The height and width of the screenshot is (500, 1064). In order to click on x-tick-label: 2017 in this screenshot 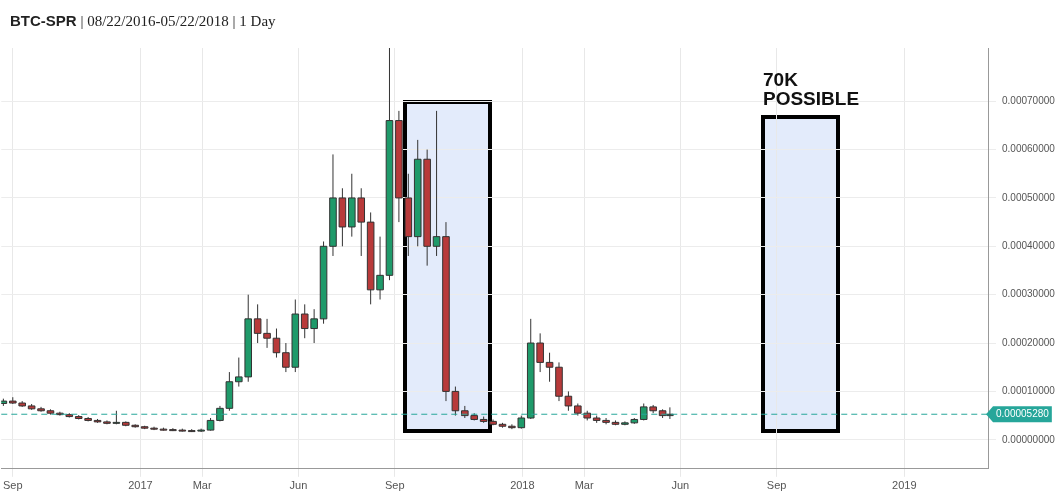, I will do `click(140, 485)`.